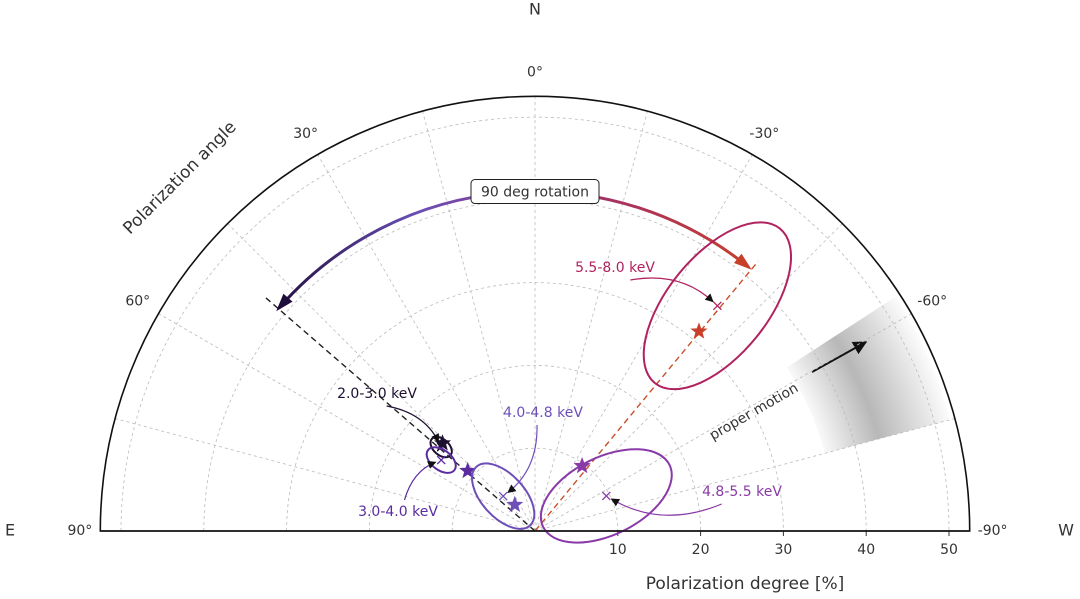 The image size is (1080, 599). I want to click on angle-tick-label: 90°, so click(79, 531).